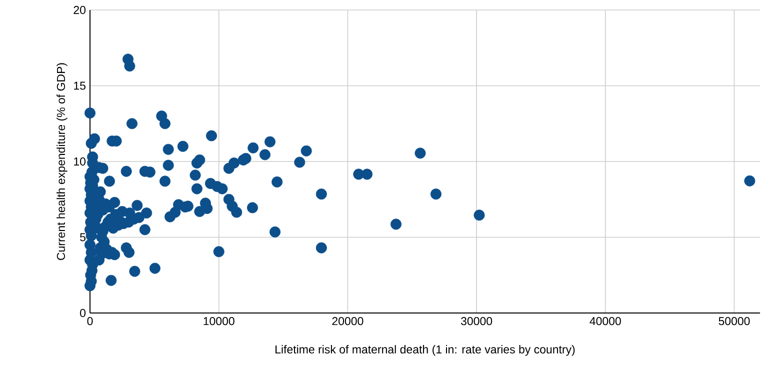  What do you see at coordinates (62, 161) in the screenshot?
I see `y-axis-title: Current health expenditure (% of GDP)` at bounding box center [62, 161].